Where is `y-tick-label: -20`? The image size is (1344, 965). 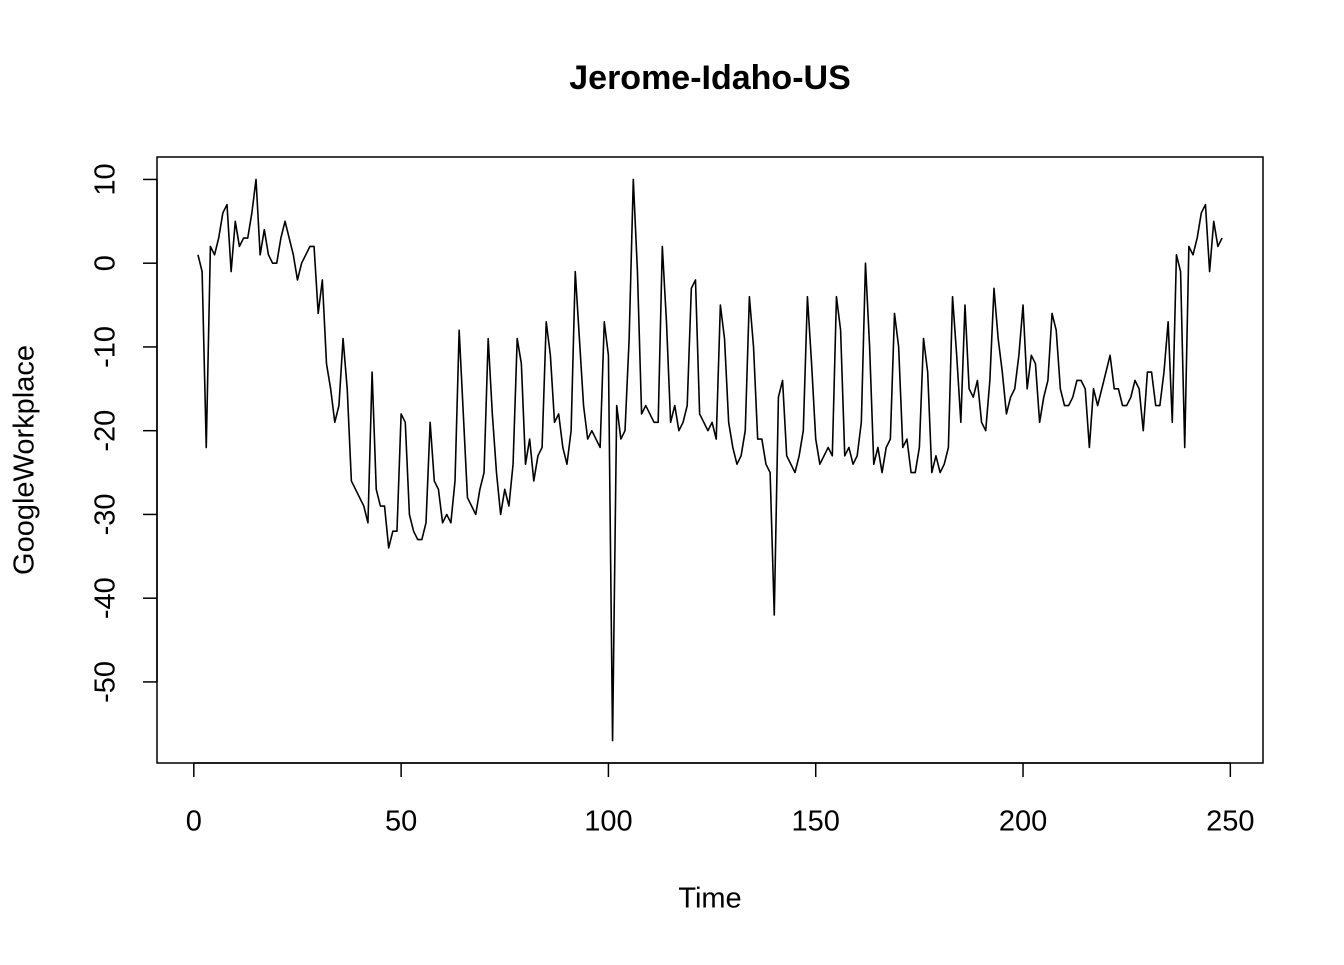
y-tick-label: -20 is located at coordinates (106, 431).